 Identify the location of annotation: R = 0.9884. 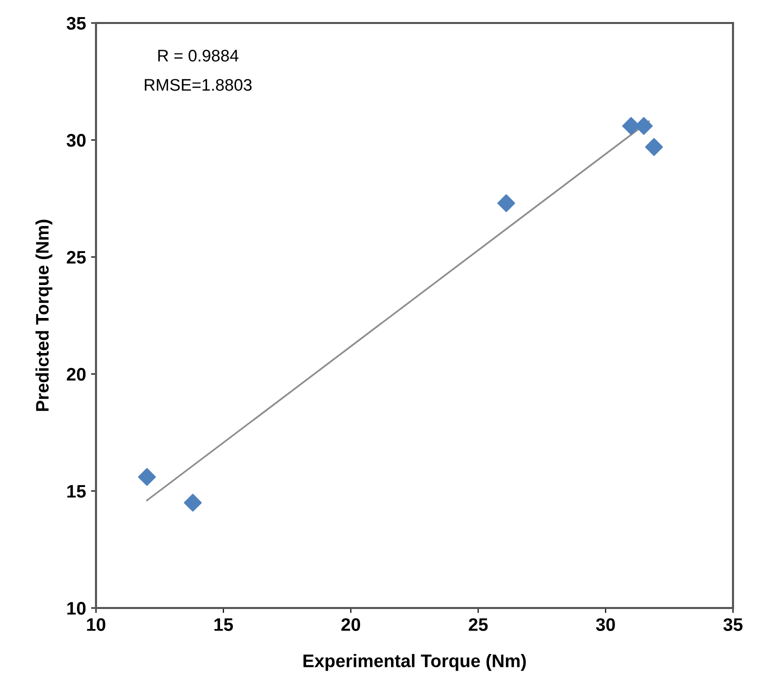
(198, 56).